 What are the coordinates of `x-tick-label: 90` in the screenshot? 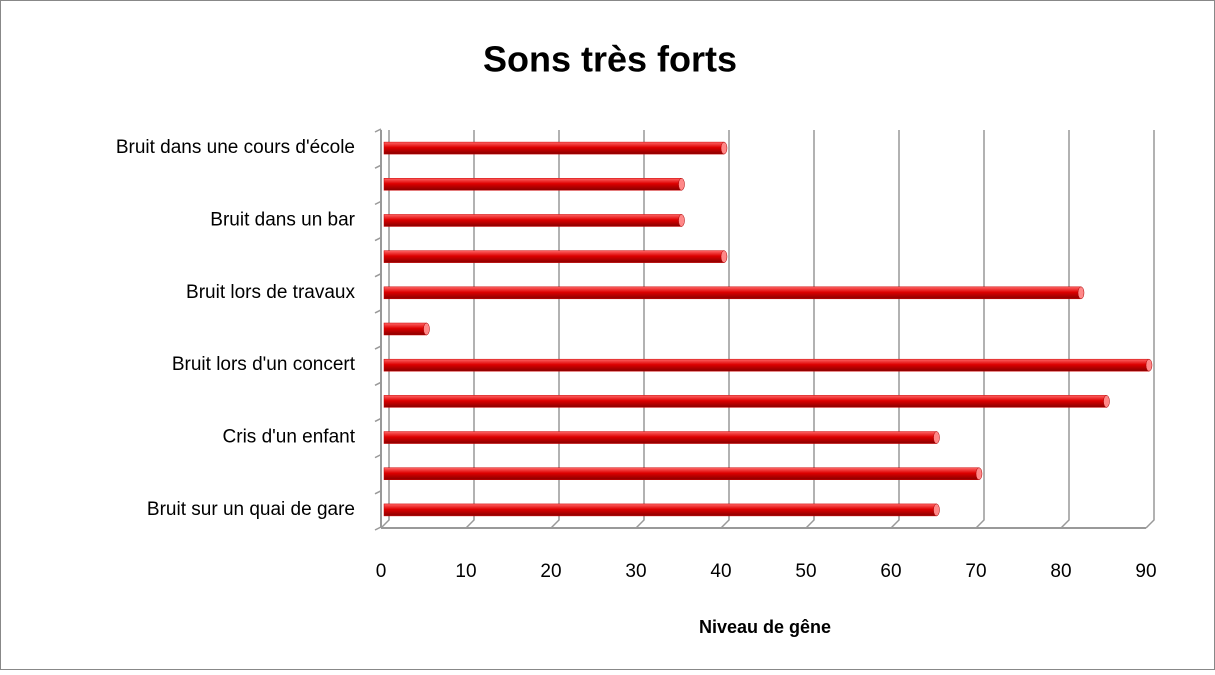 It's located at (1145, 571).